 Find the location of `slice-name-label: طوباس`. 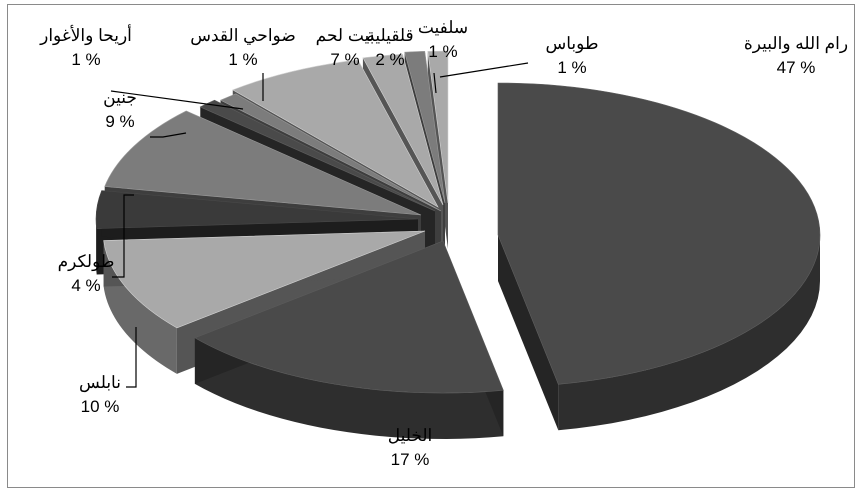

slice-name-label: طوباس is located at coordinates (572, 44).